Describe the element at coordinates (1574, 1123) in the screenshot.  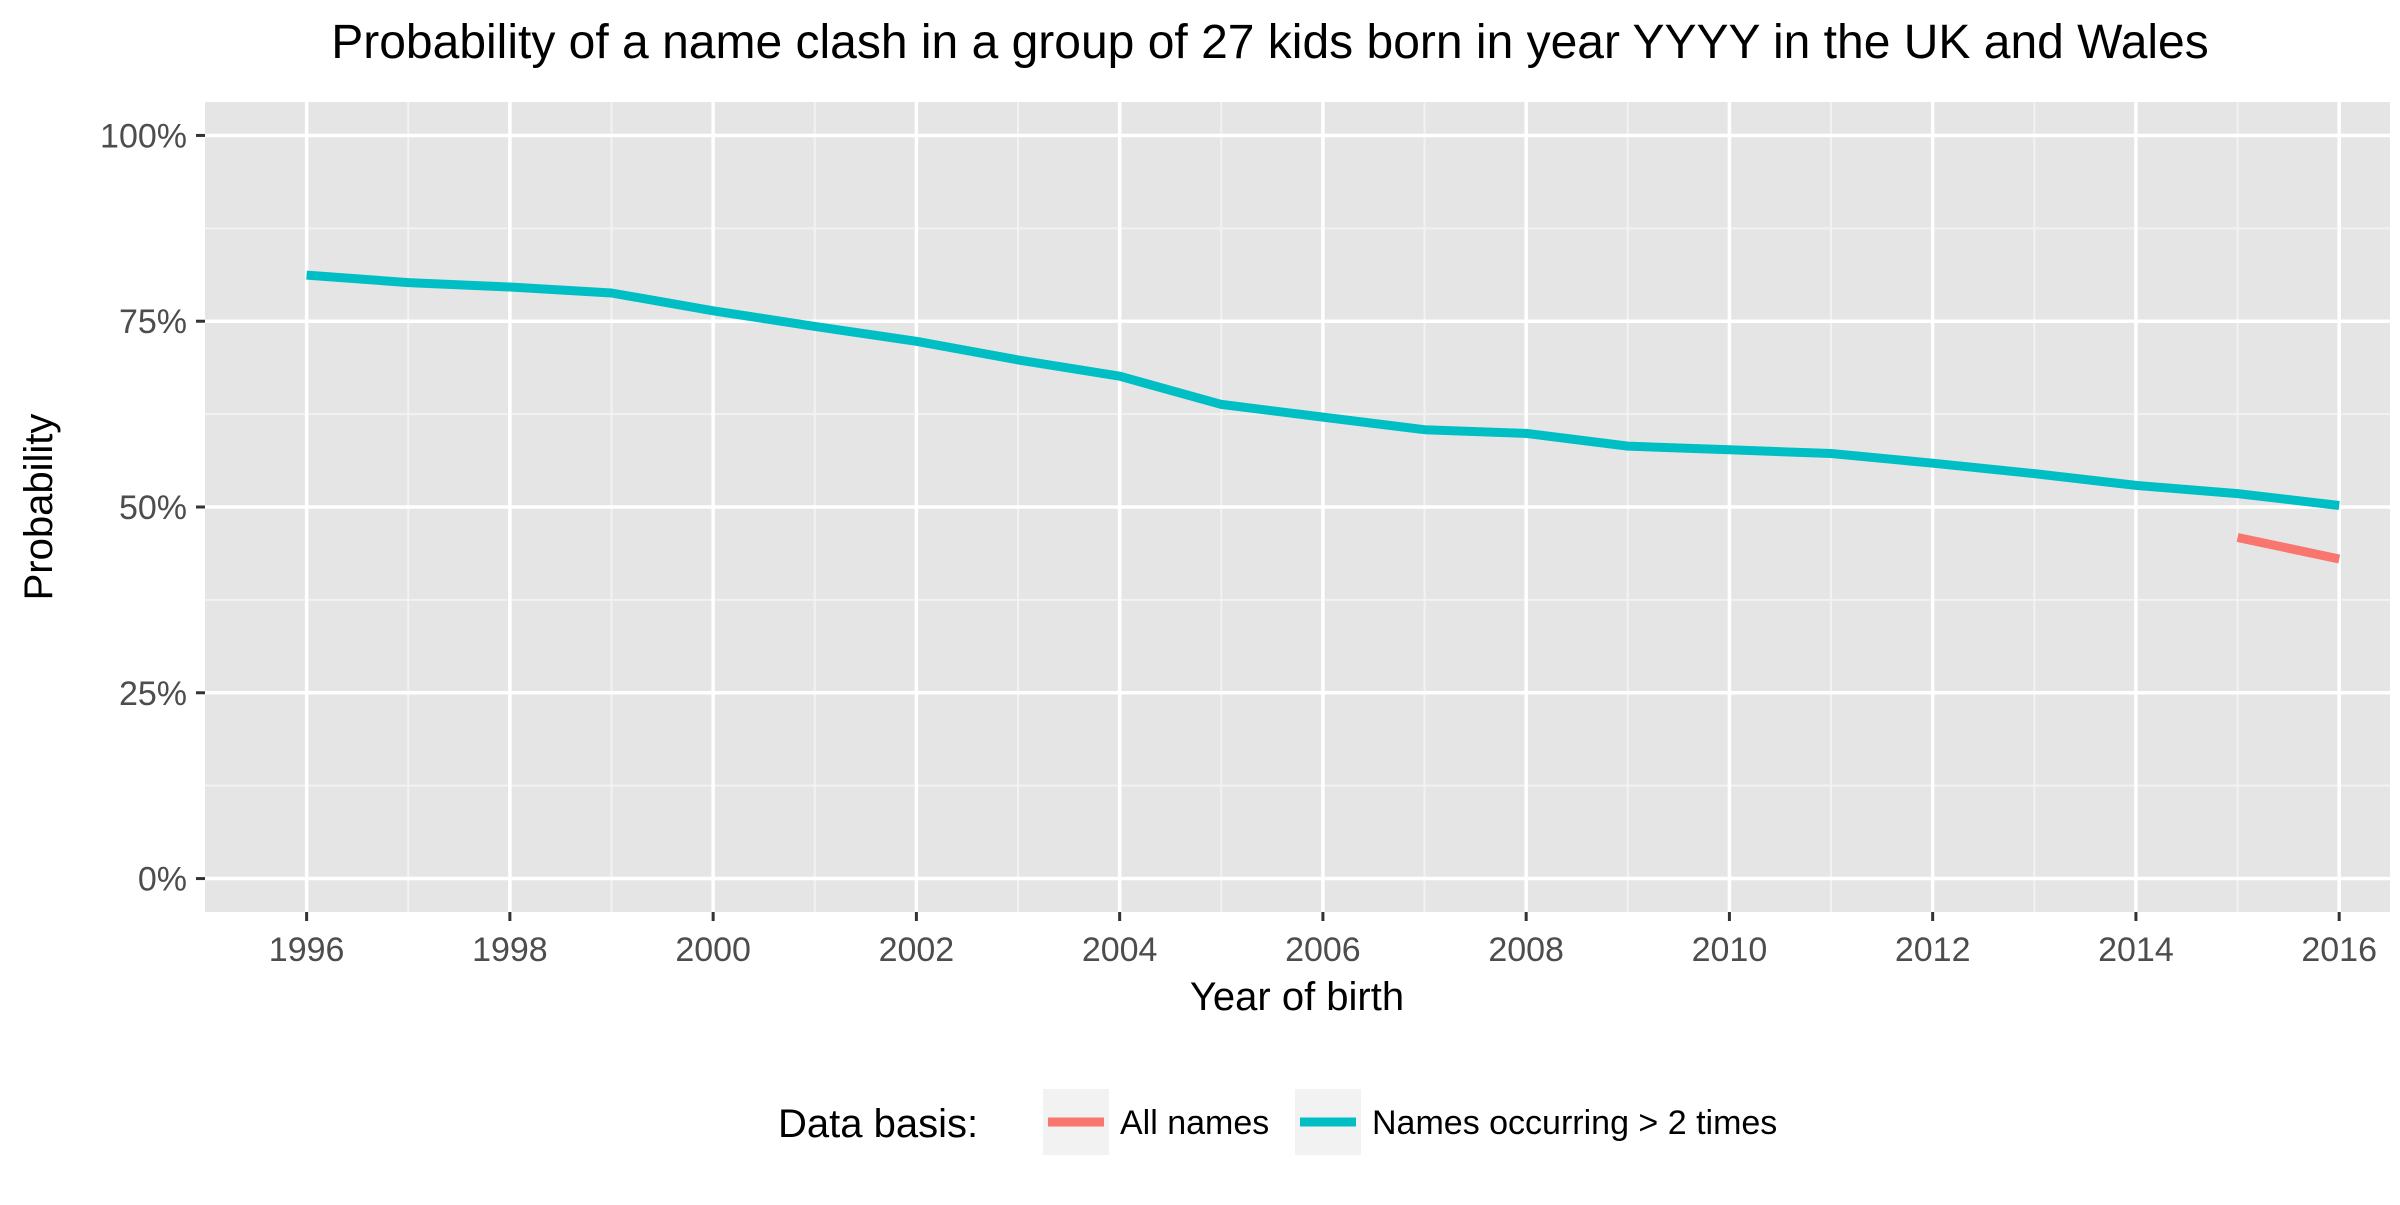
I see `legend-label-names-occurring-over-2: Names occurring > 2 times` at that location.